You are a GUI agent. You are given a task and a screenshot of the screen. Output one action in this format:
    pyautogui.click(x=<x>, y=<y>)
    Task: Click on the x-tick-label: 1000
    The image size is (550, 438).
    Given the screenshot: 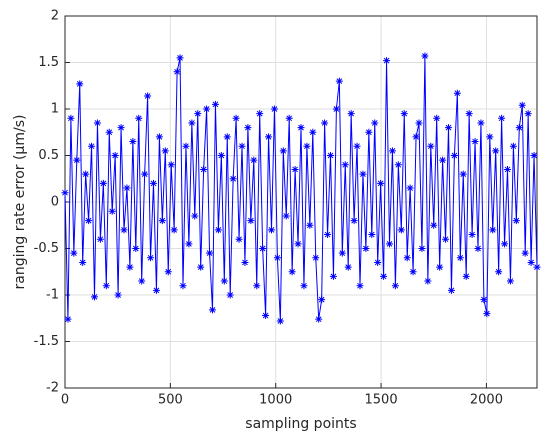 What is the action you would take?
    pyautogui.click(x=275, y=400)
    